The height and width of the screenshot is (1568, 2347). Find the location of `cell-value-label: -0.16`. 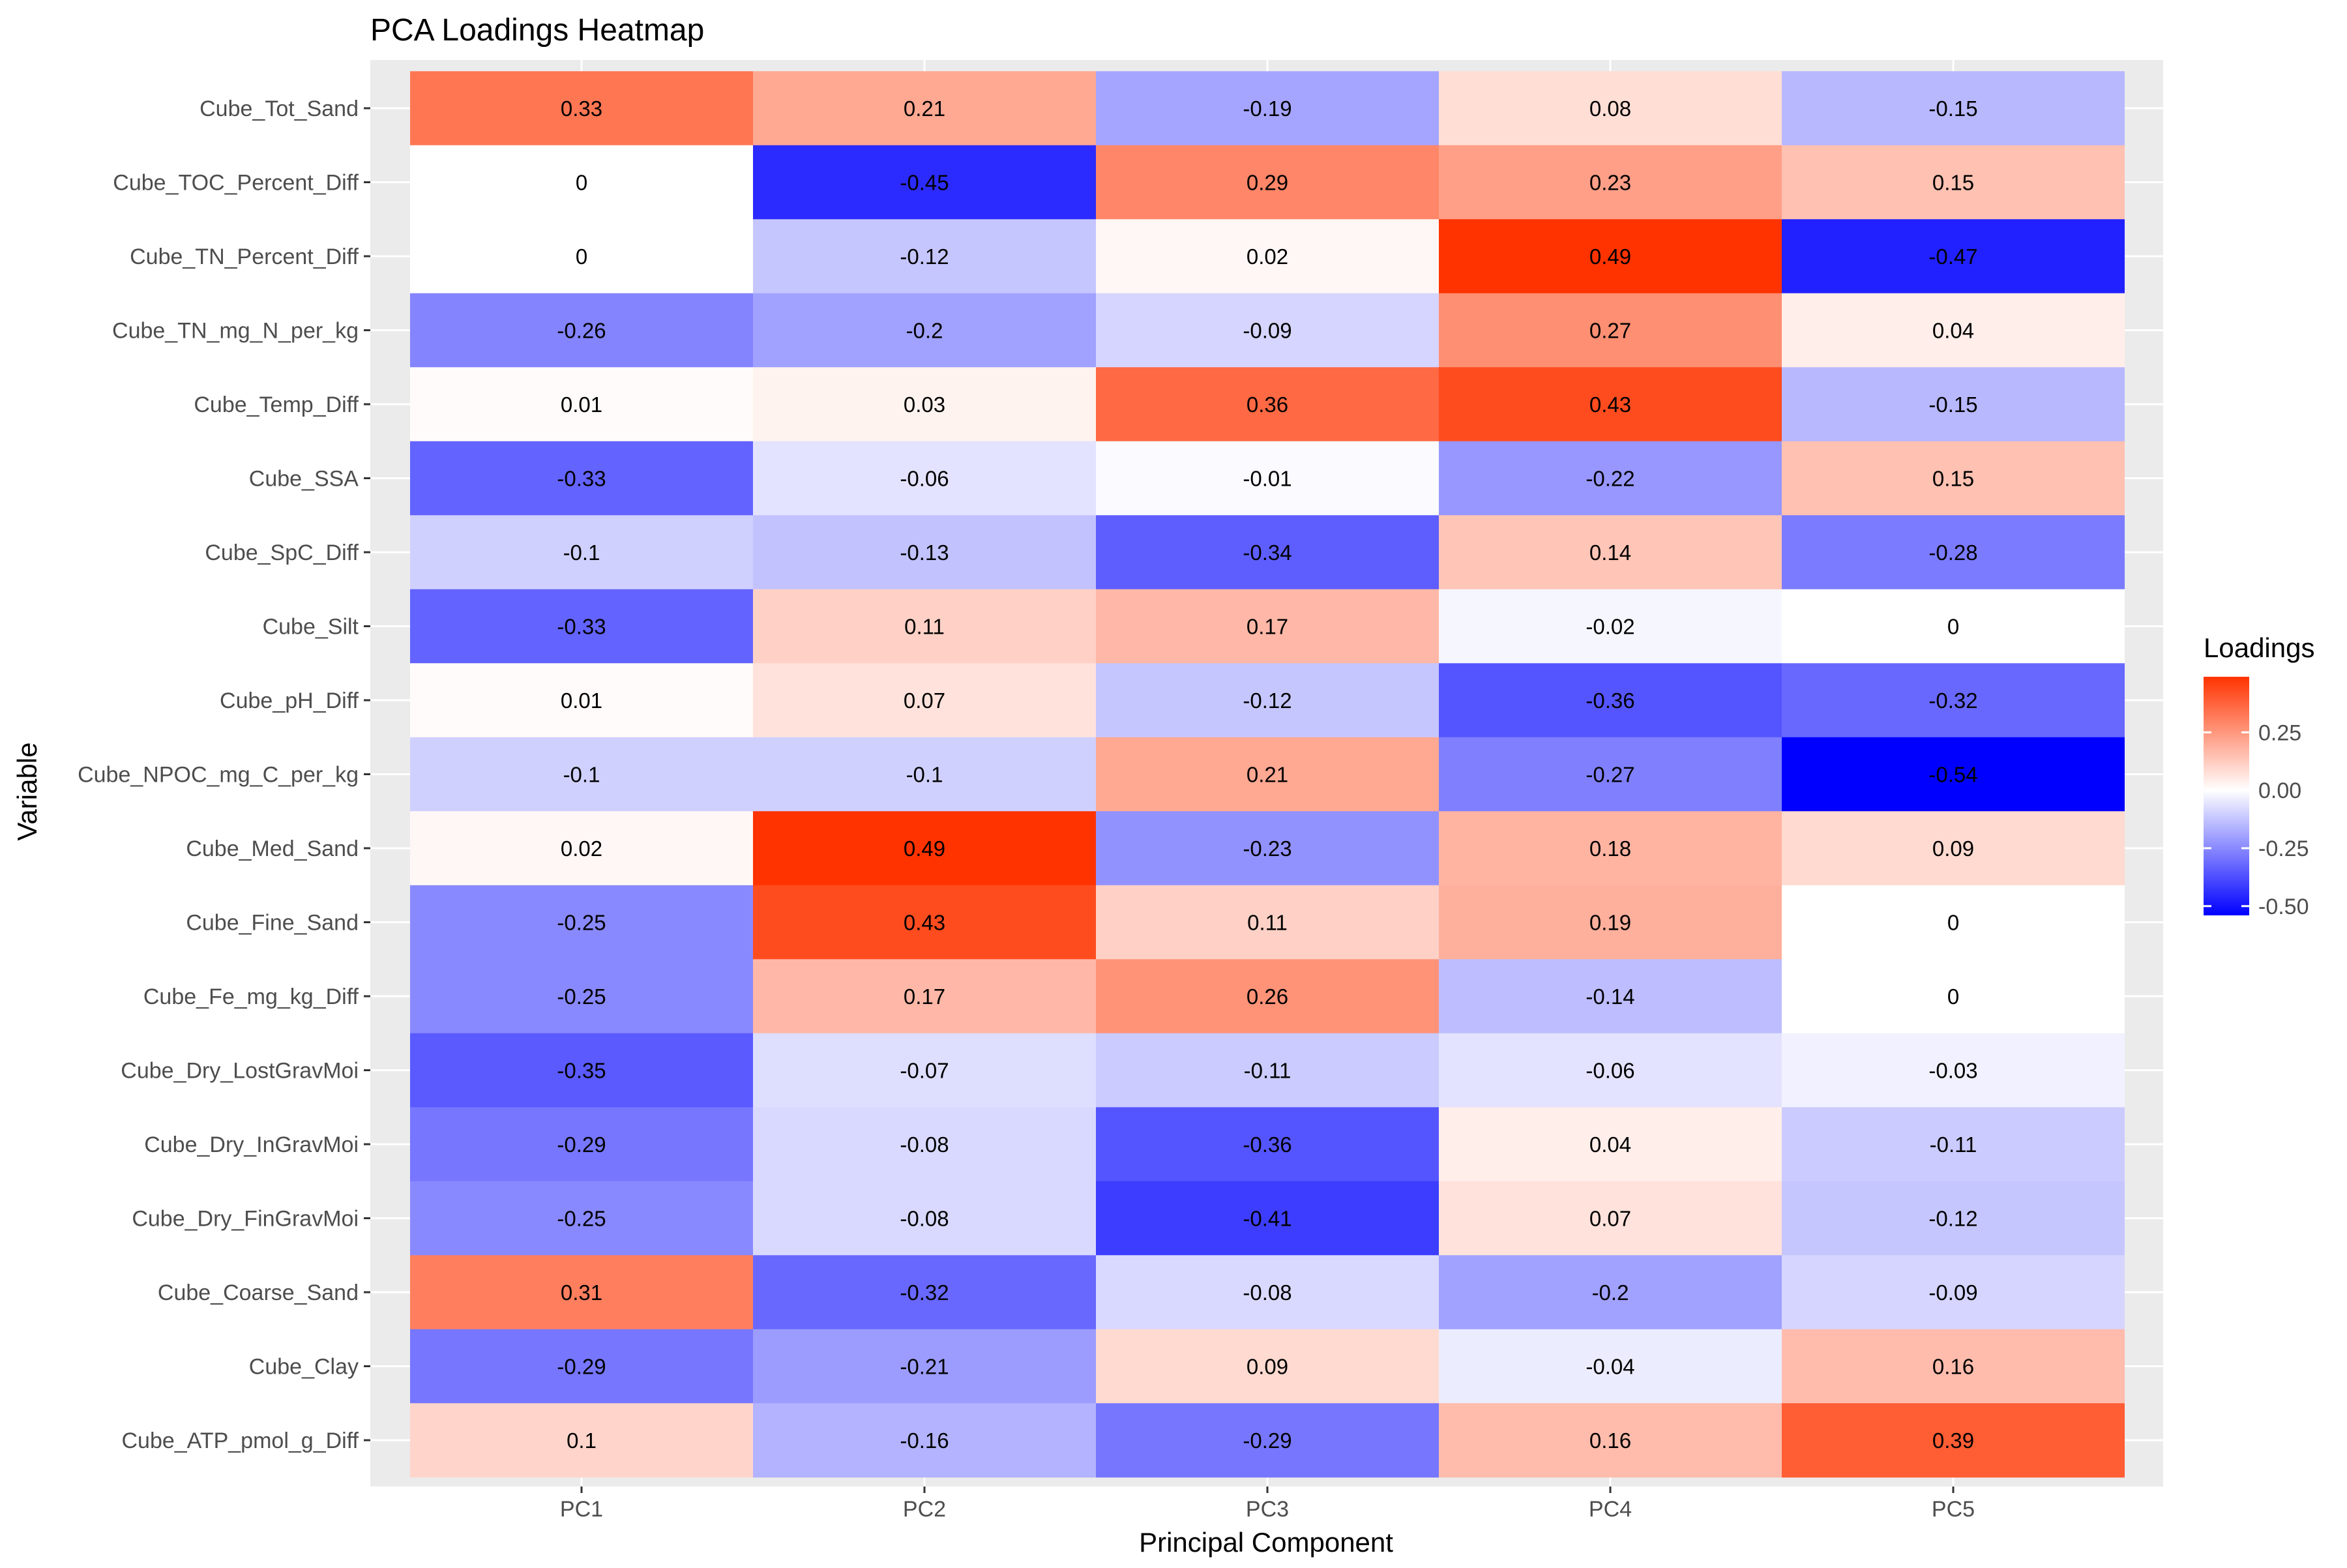

cell-value-label: -0.16 is located at coordinates (924, 1441).